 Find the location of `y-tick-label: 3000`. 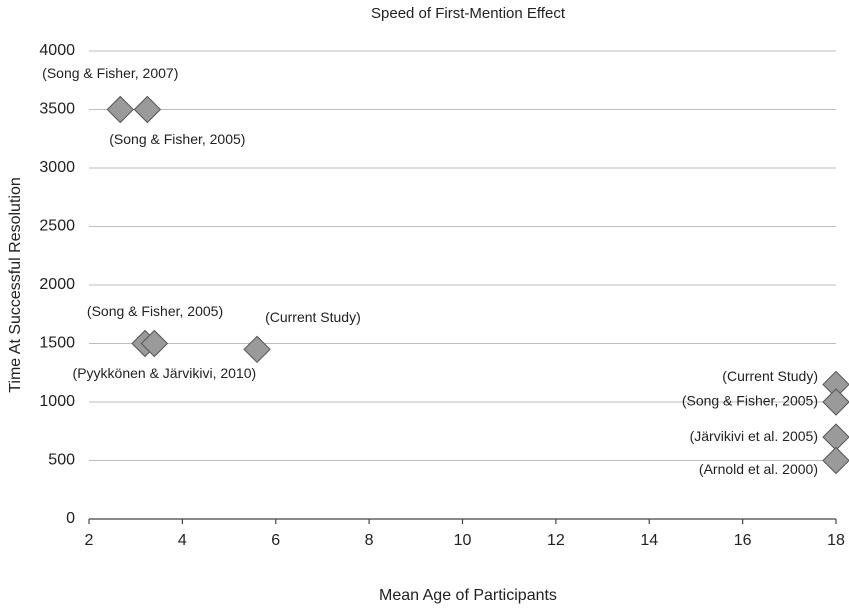

y-tick-label: 3000 is located at coordinates (57, 167).